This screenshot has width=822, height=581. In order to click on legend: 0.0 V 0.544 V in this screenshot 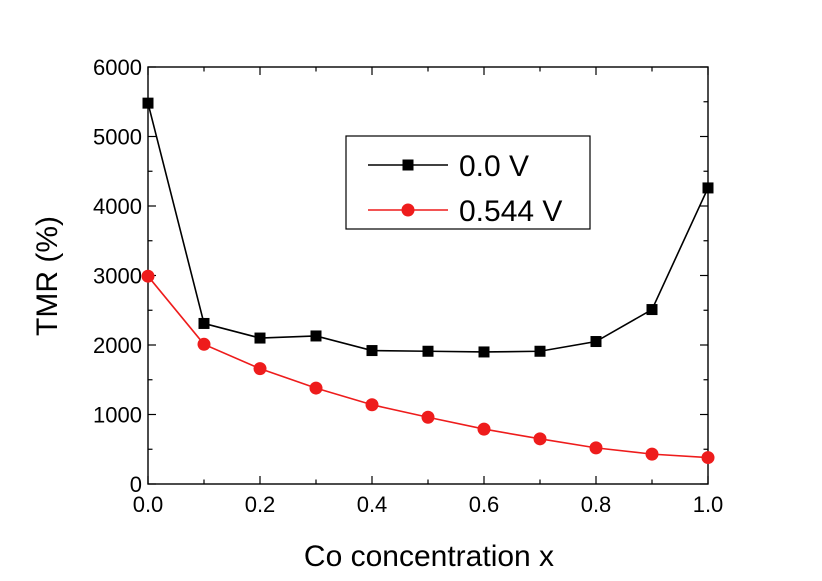, I will do `click(468, 182)`.